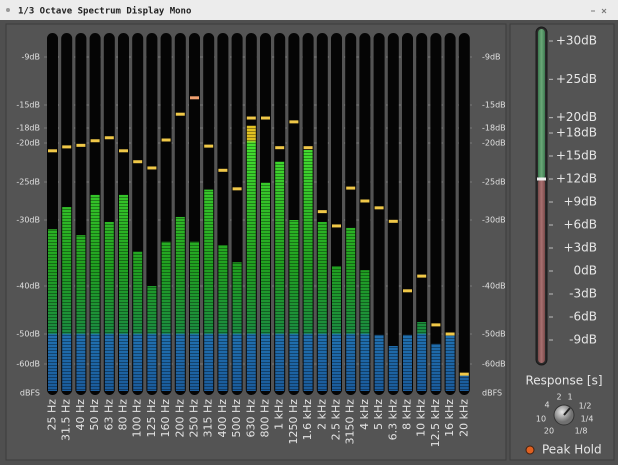 This screenshot has width=618, height=465. What do you see at coordinates (576, 41) in the screenshot?
I see `slider-label: +30dB` at bounding box center [576, 41].